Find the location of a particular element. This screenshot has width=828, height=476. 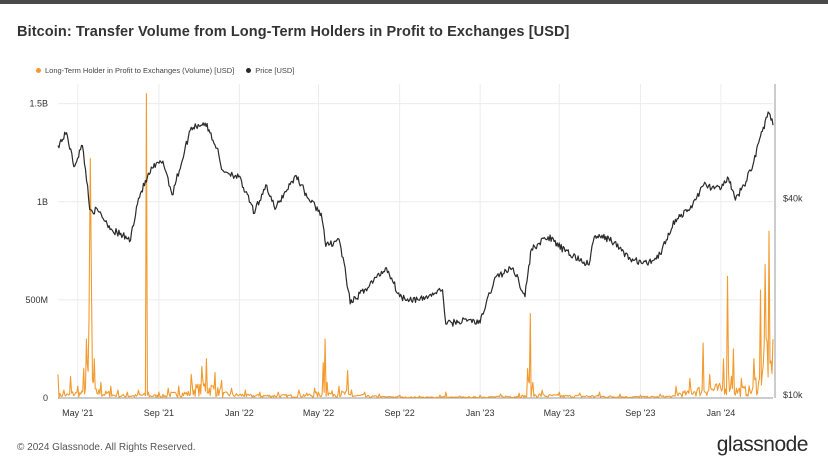

x-tick-label: Jan '22 is located at coordinates (239, 413).